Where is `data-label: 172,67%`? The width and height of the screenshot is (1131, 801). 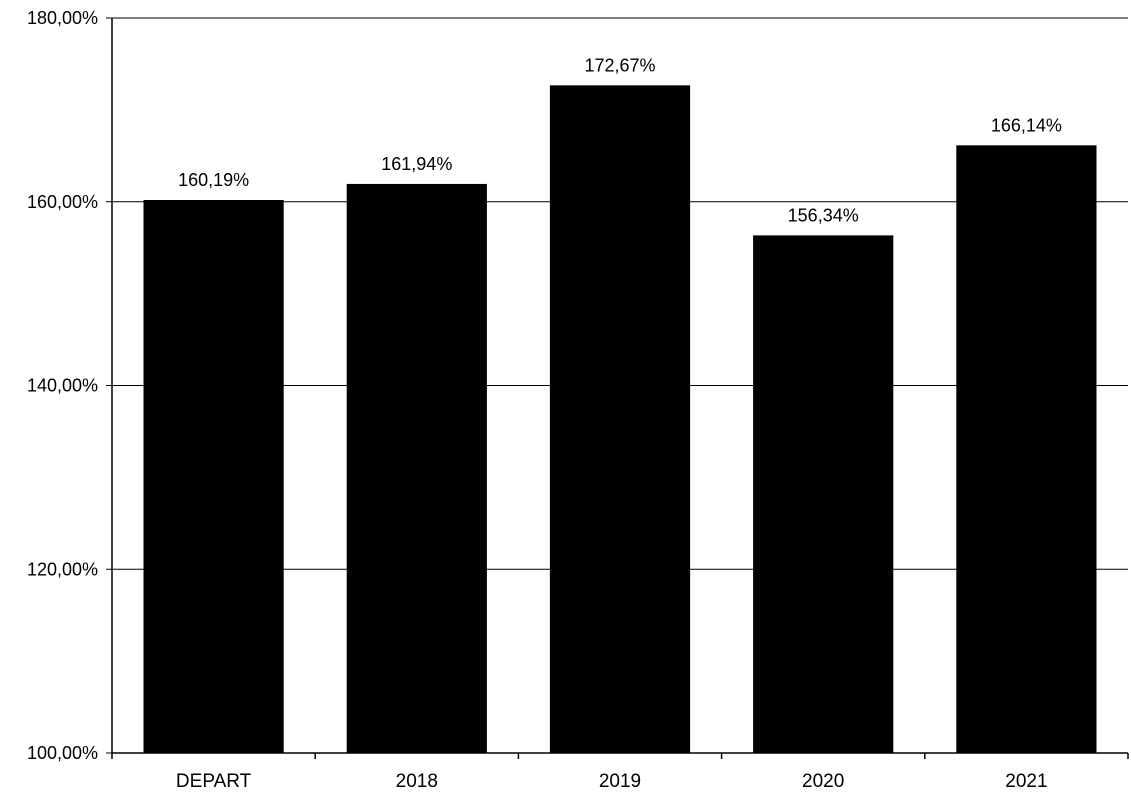
data-label: 172,67% is located at coordinates (619, 65).